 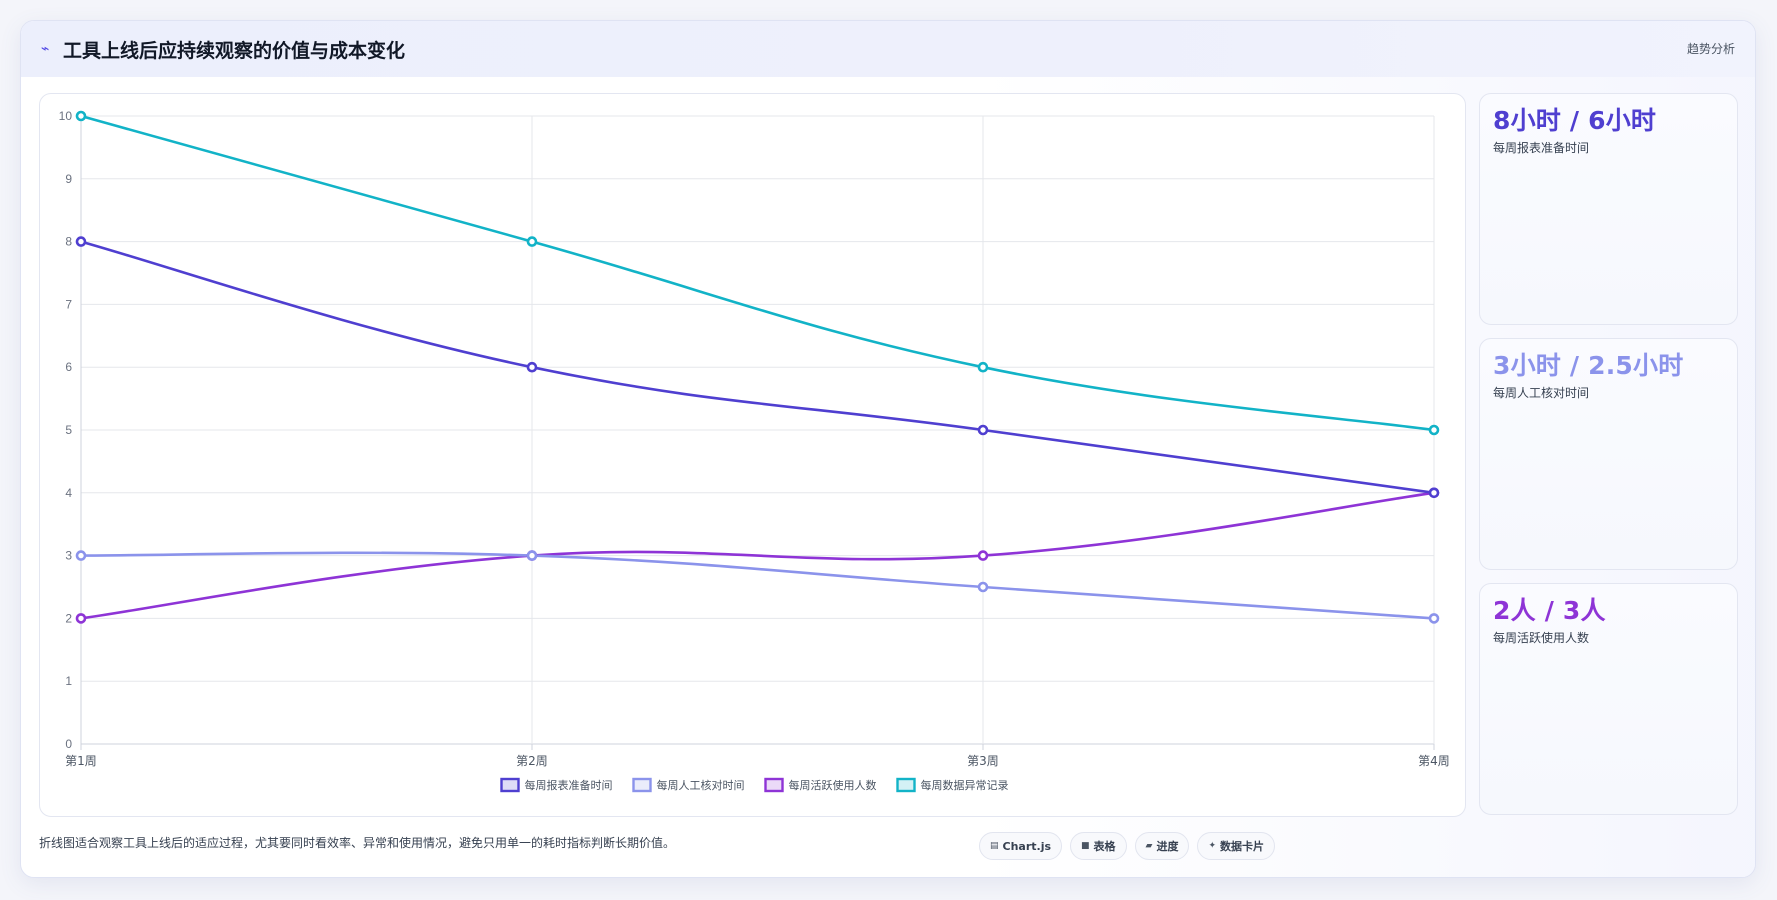 I want to click on legend-label: 每周报表准备时间, so click(x=569, y=785).